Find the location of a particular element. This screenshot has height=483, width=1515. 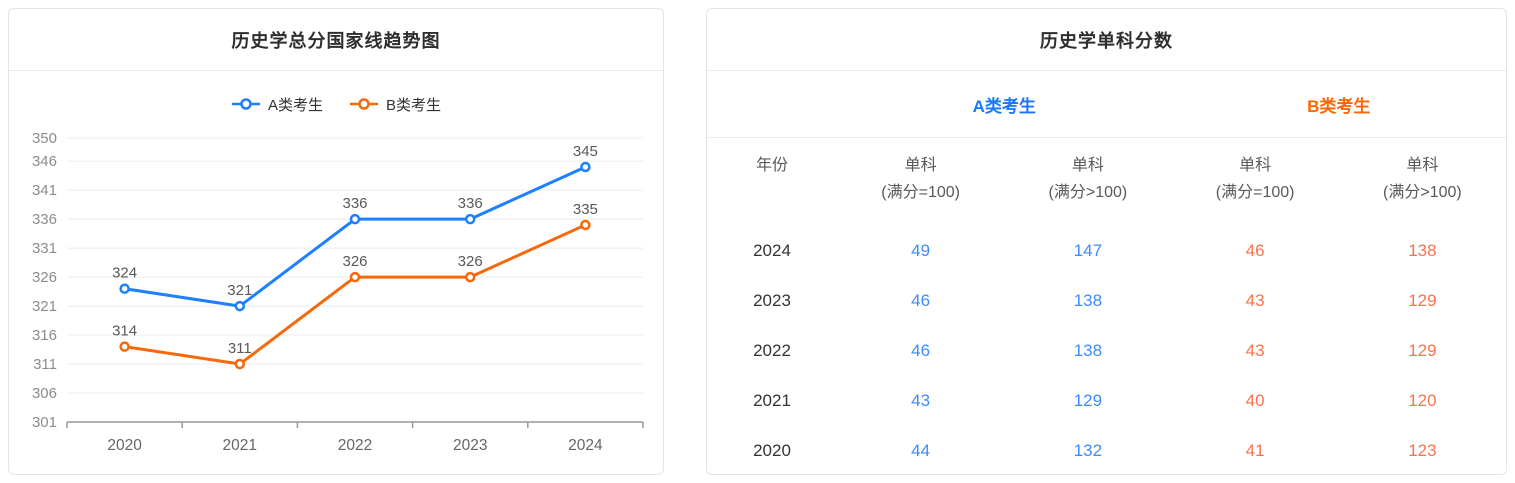

y-axis-tick-label: 311 is located at coordinates (45, 364).